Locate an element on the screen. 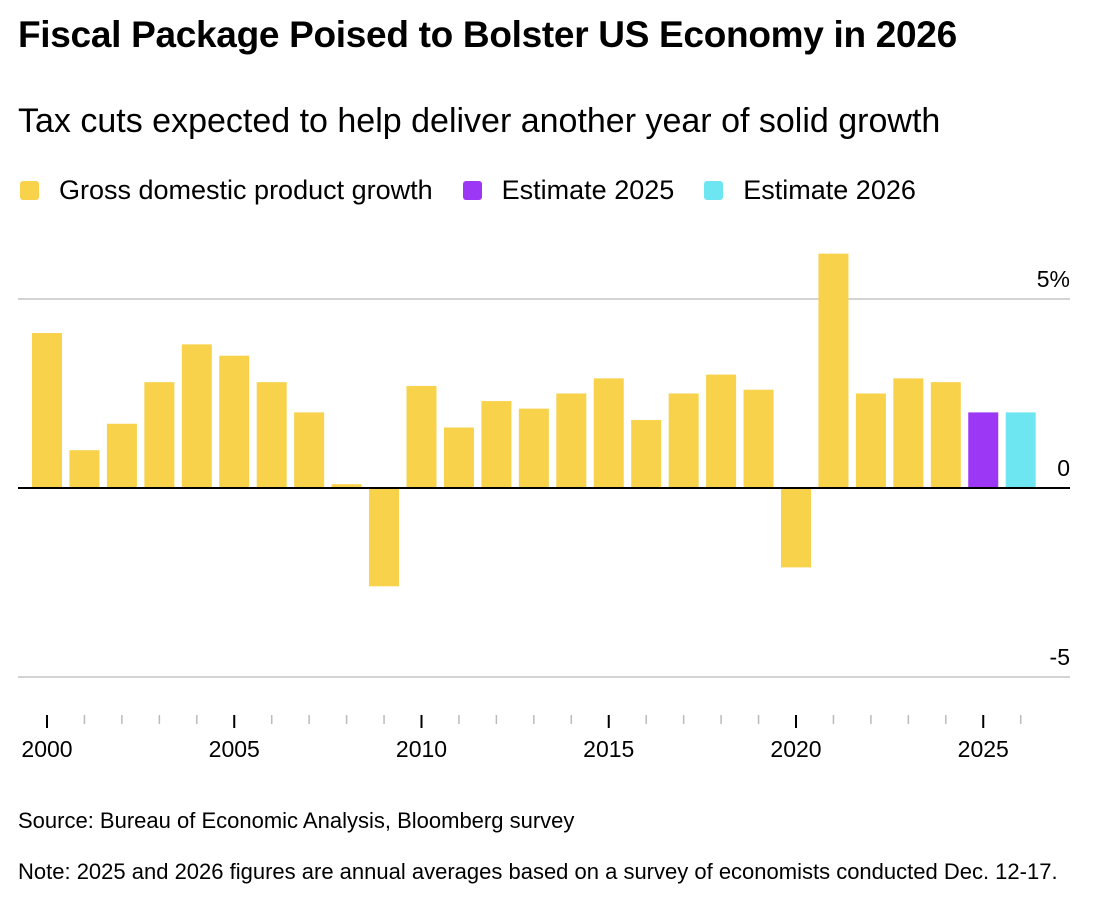 This screenshot has height=918, width=1106. x-tick-label: 2000 is located at coordinates (46, 749).